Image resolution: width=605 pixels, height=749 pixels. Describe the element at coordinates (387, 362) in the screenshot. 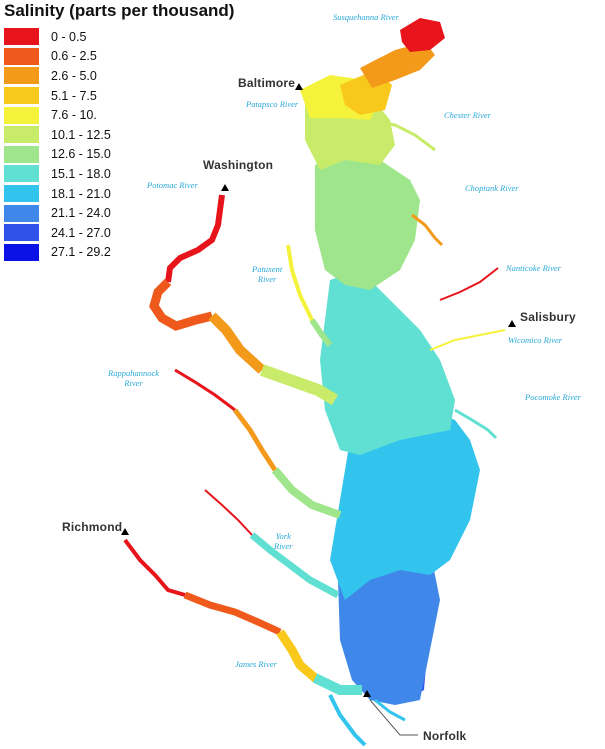

I see `bay-zone-central` at that location.